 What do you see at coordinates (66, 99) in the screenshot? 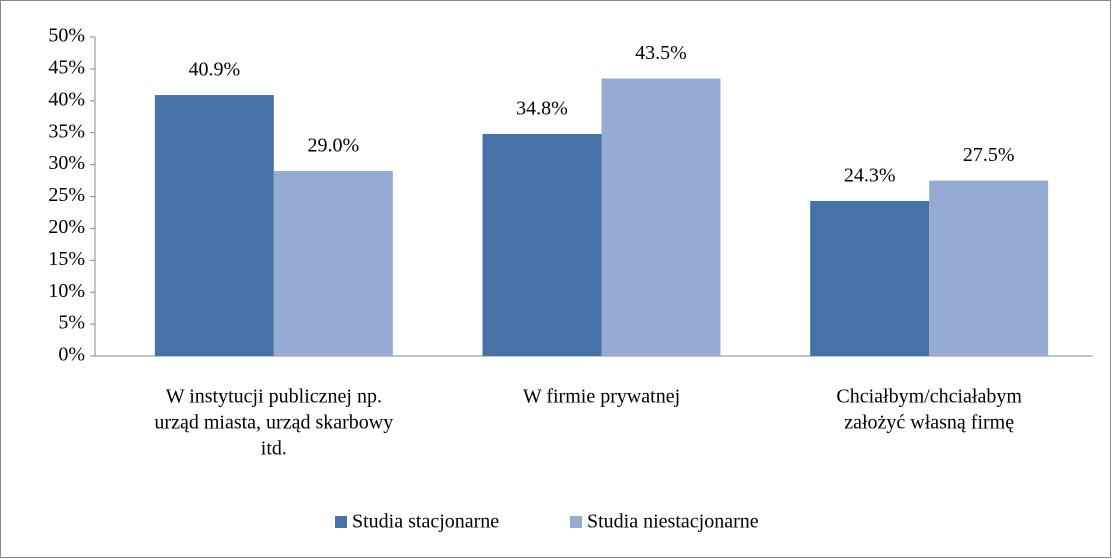
I see `y-tick-label: 40%` at bounding box center [66, 99].